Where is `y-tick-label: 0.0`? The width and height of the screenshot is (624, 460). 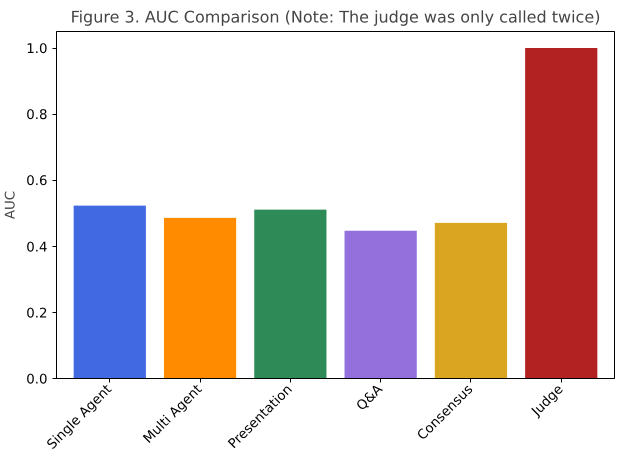 y-tick-label: 0.0 is located at coordinates (37, 380).